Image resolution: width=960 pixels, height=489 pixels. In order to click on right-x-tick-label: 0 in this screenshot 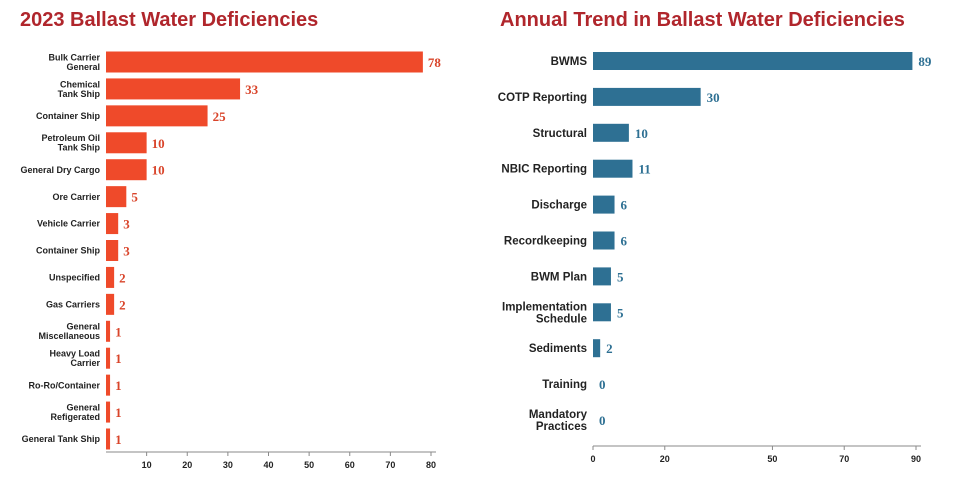, I will do `click(592, 459)`.